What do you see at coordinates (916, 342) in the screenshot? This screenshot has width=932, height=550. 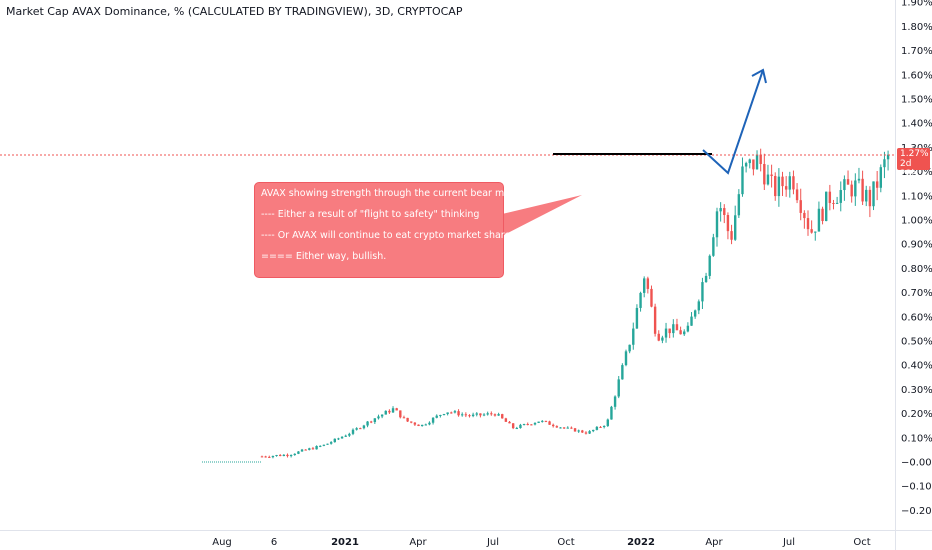 I see `y-tick-label: 0.50%` at bounding box center [916, 342].